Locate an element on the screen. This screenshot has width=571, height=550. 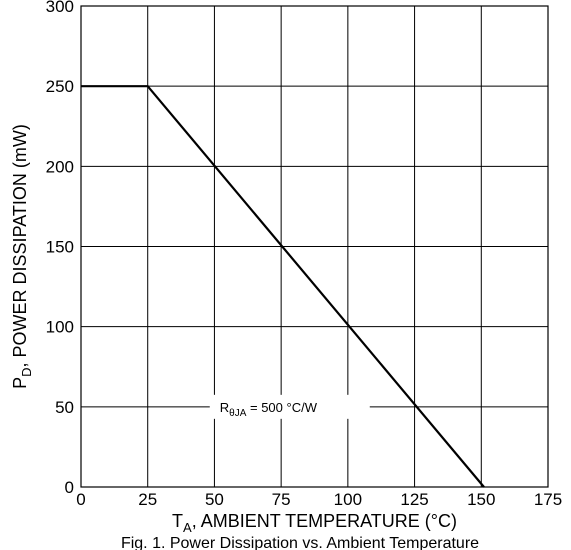
y-tick-label-100: 100 is located at coordinates (60, 327).